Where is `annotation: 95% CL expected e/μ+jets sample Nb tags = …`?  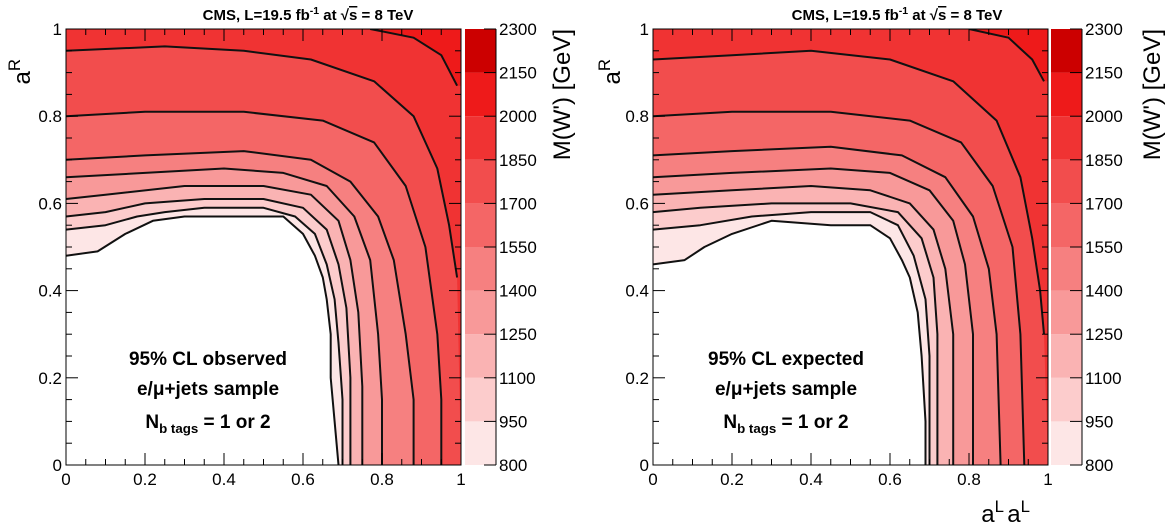
annotation: 95% CL expected e/μ+jets sample Nb tags = … is located at coordinates (786, 392).